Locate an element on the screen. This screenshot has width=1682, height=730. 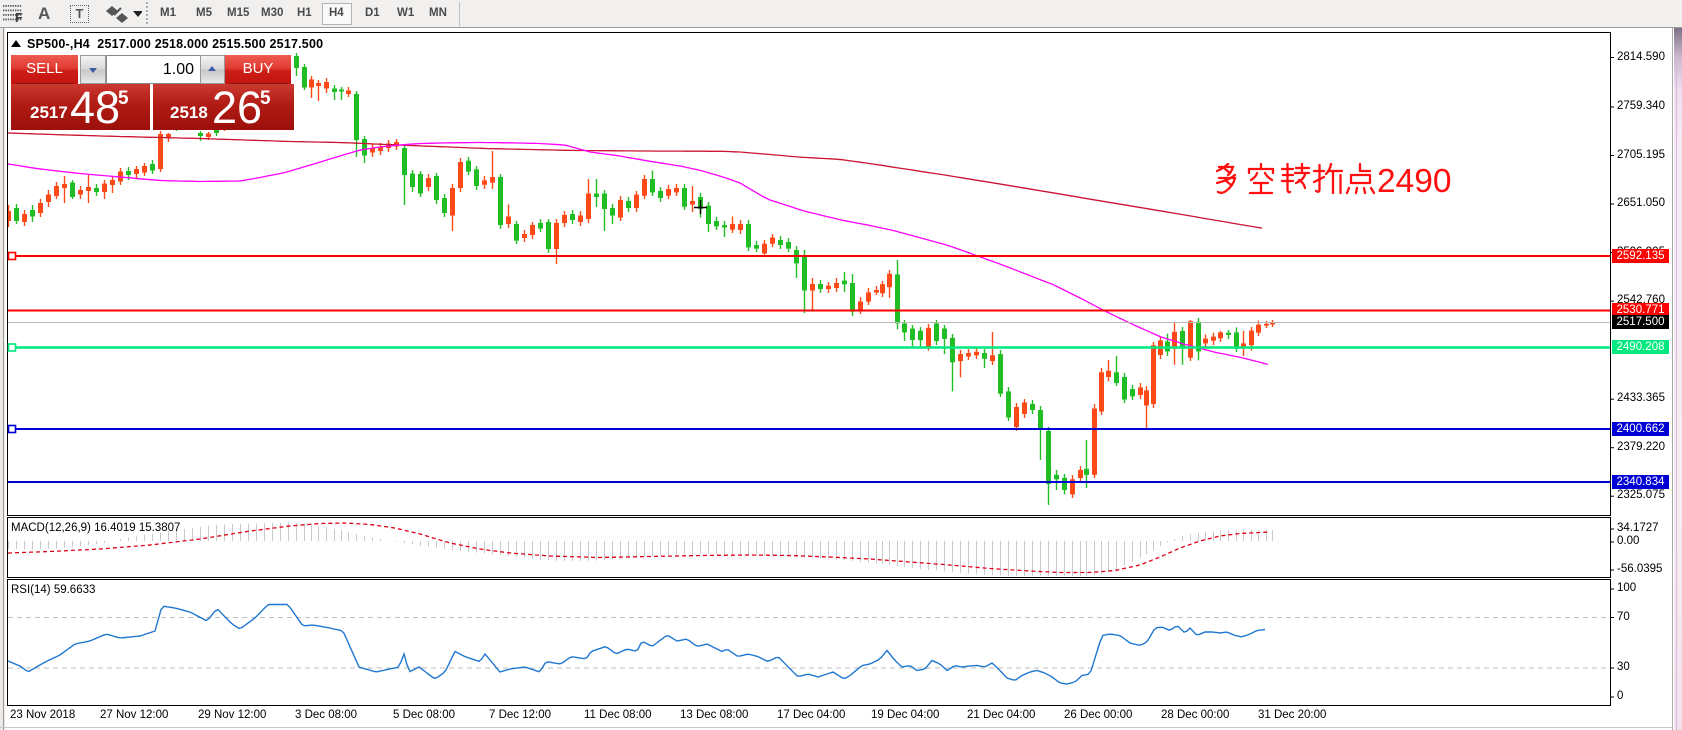
svg-text: 2490 is located at coordinates (1414, 180).